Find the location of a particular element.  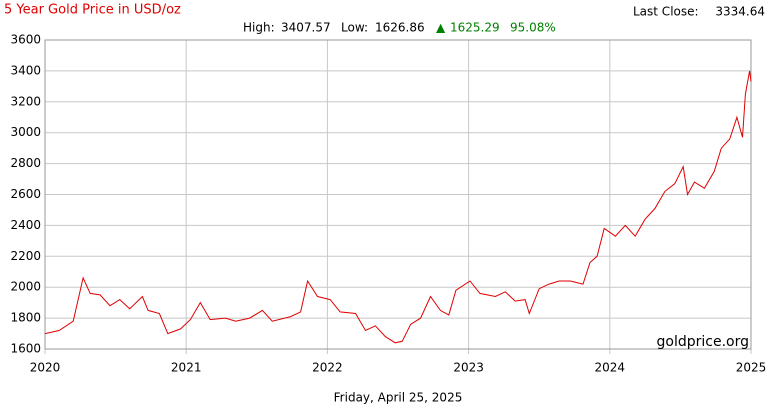

date-label: Friday, April 25, 2025 is located at coordinates (398, 398).